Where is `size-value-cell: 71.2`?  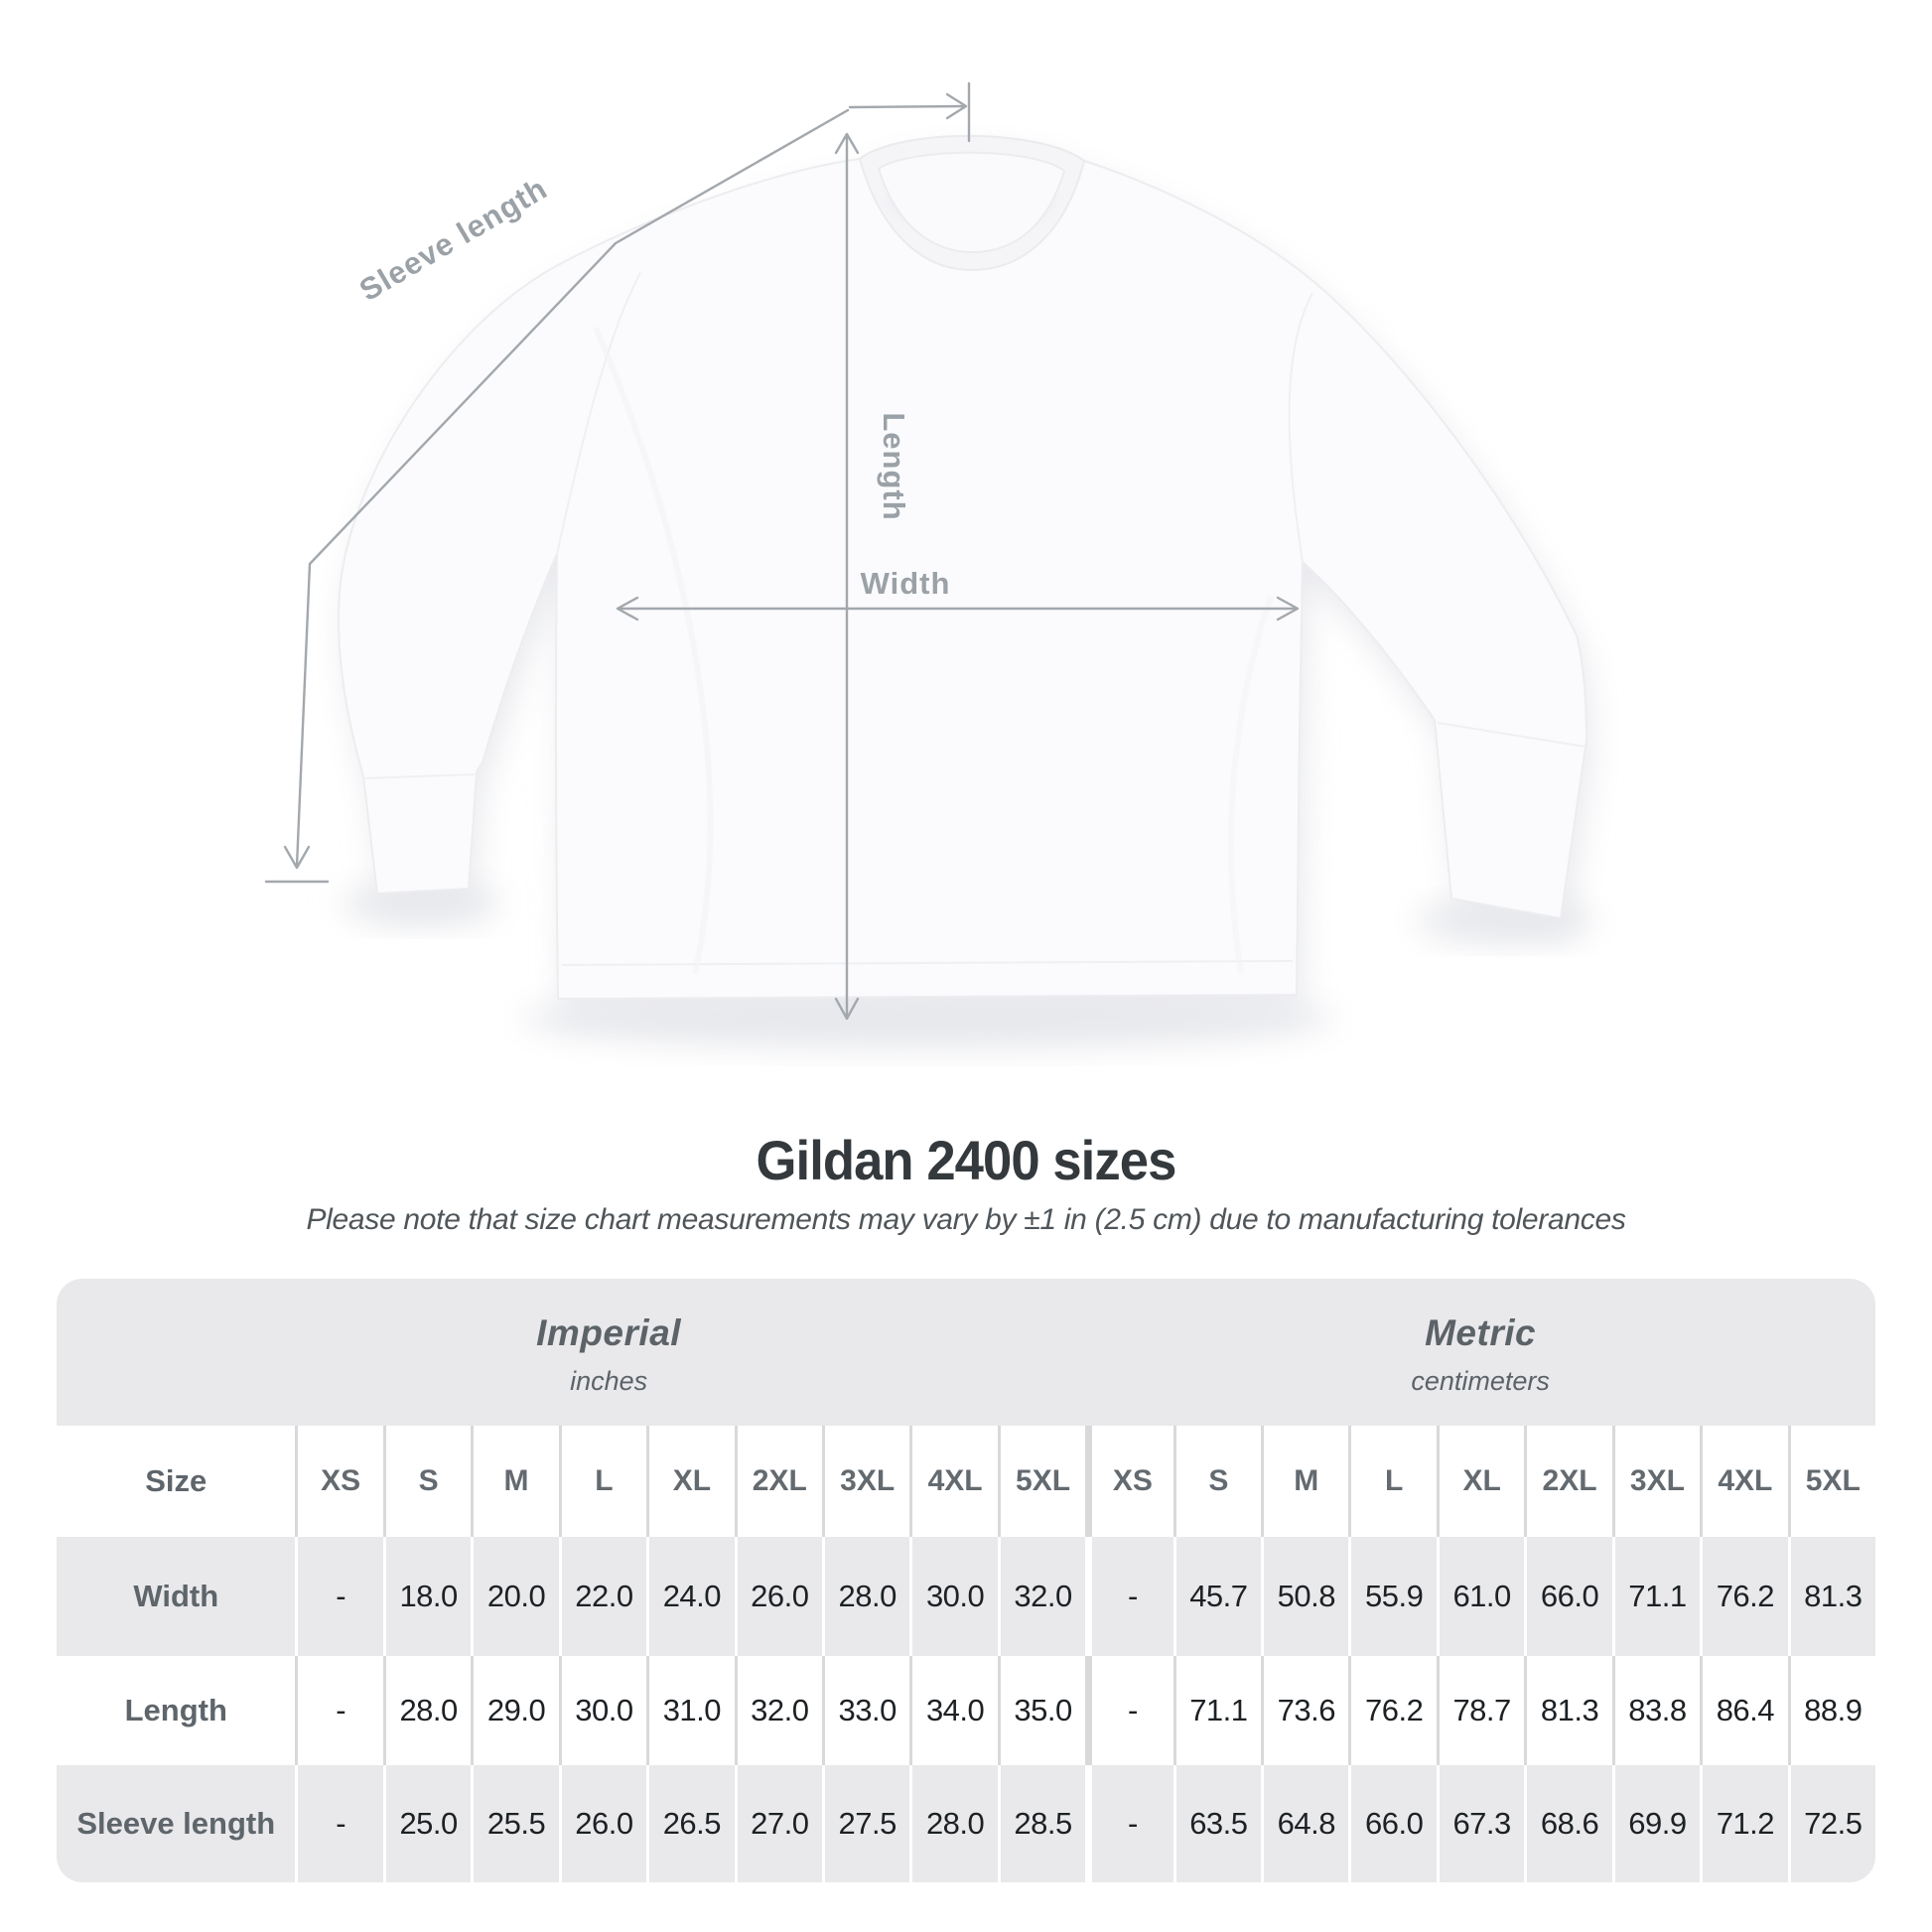
size-value-cell: 71.2 is located at coordinates (1743, 1823).